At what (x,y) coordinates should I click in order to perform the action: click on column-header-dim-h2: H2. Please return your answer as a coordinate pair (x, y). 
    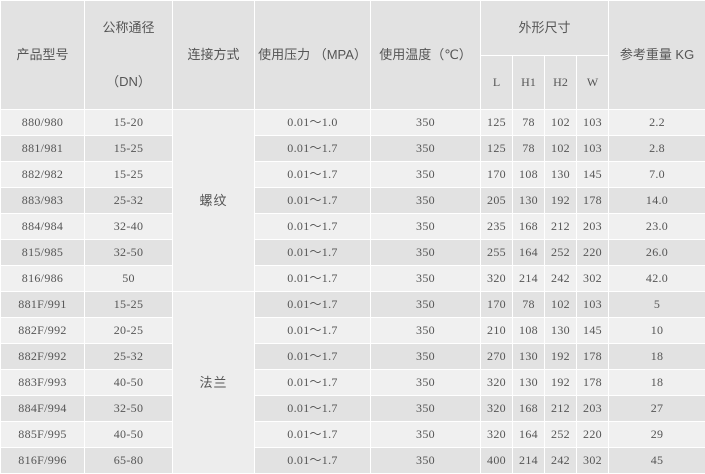
    Looking at the image, I should click on (561, 82).